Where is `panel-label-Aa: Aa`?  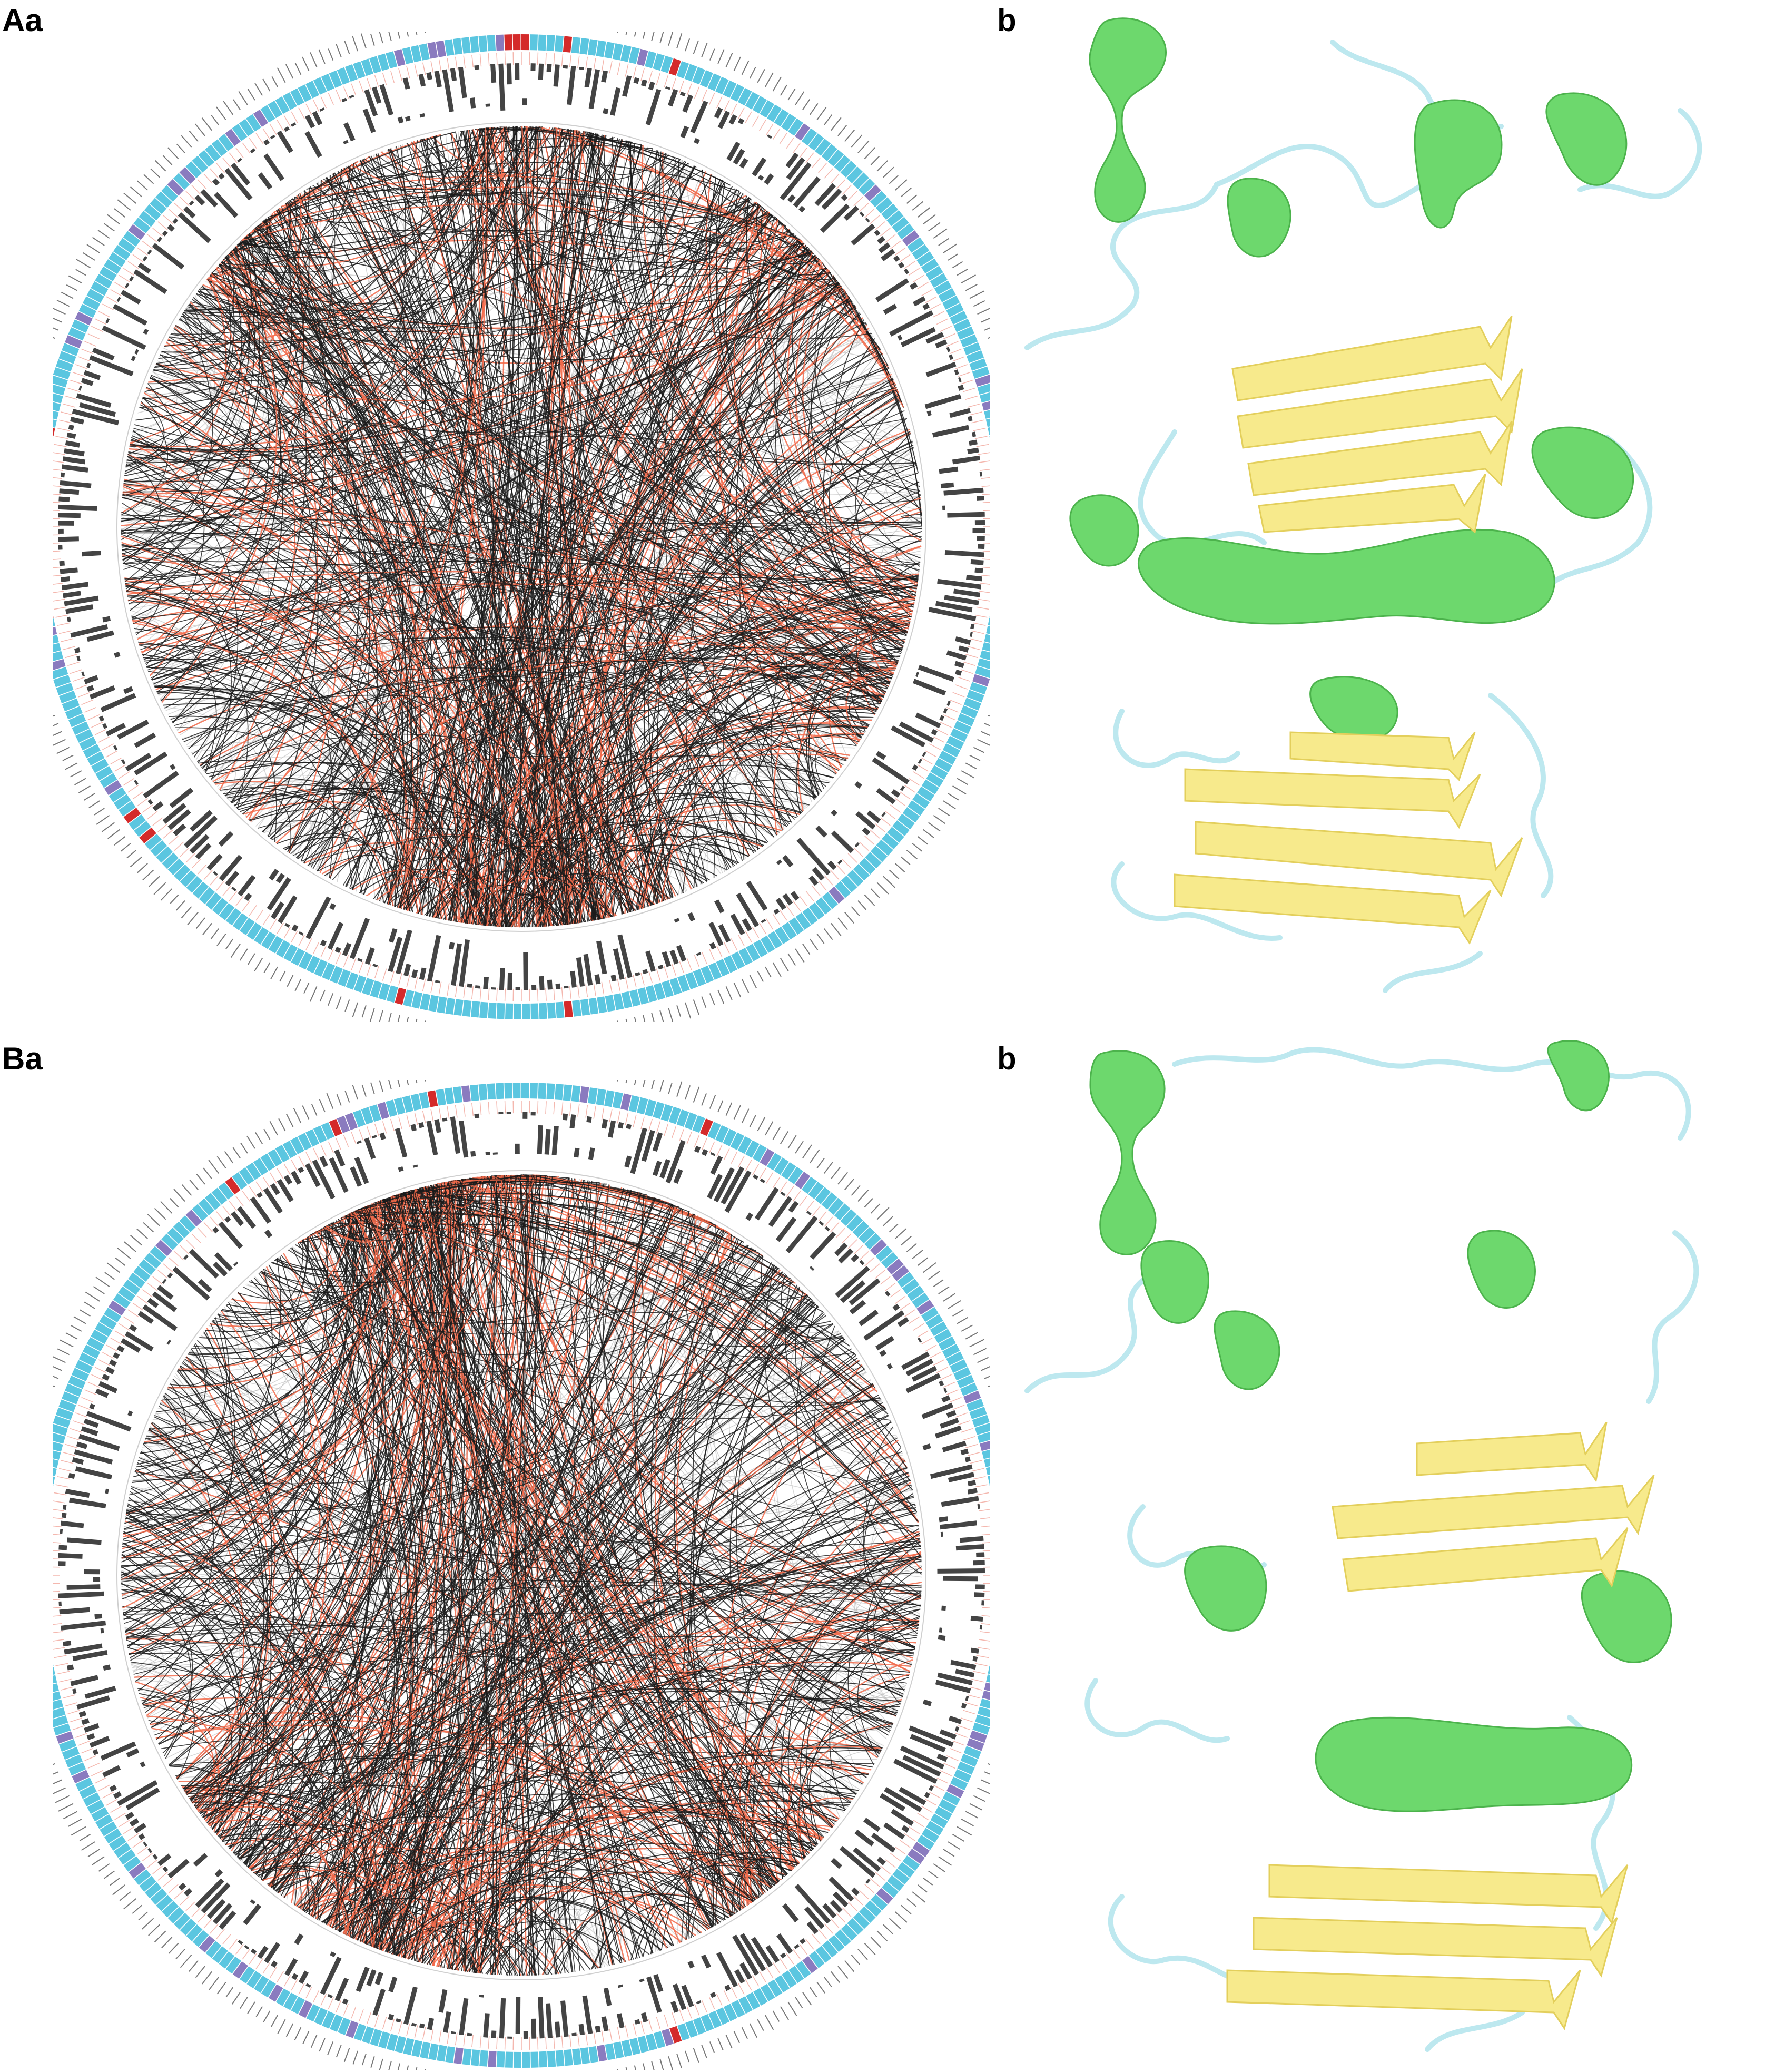 panel-label-Aa: Aa is located at coordinates (22, 20).